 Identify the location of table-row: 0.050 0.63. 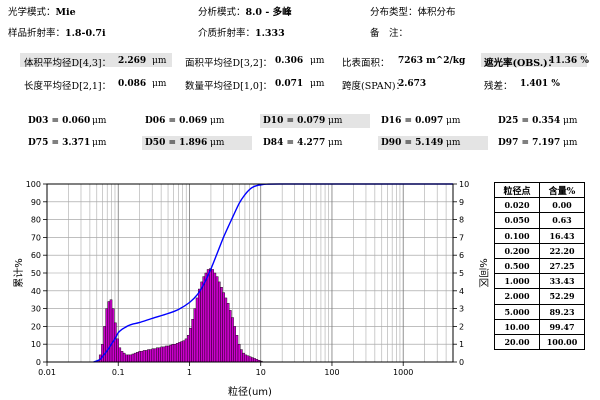
(539, 220).